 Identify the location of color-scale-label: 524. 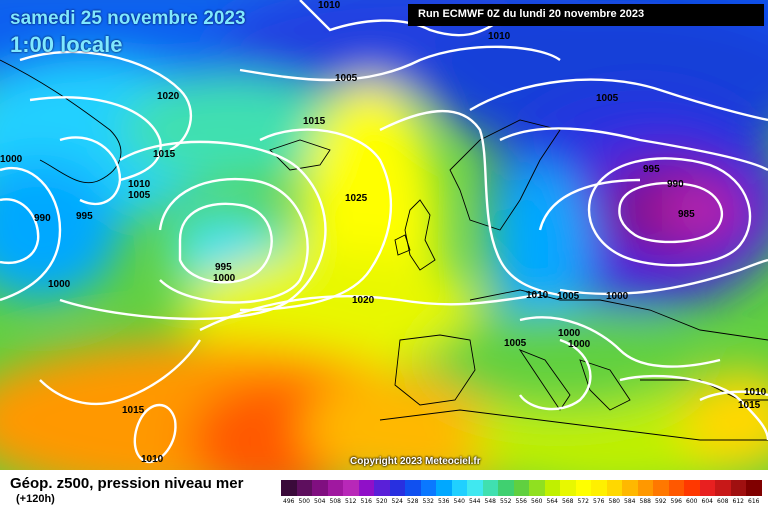
(397, 501).